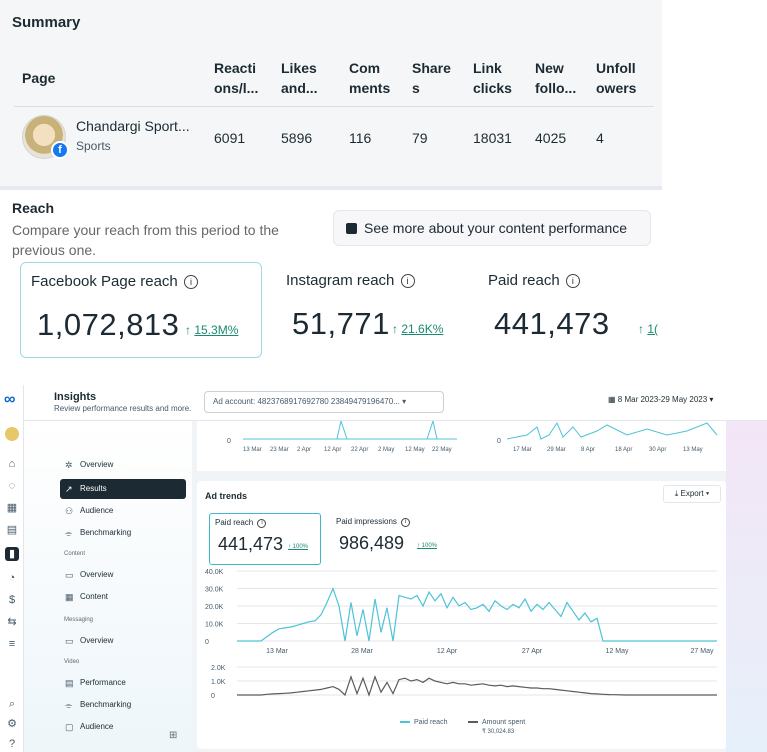 The image size is (767, 752). I want to click on cell-reactions: 6091, so click(230, 138).